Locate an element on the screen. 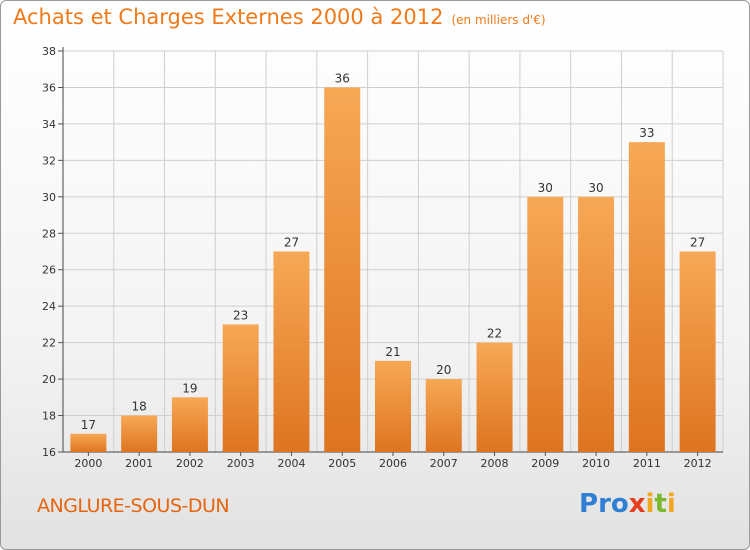  y-tick-label: 32 is located at coordinates (49, 160).